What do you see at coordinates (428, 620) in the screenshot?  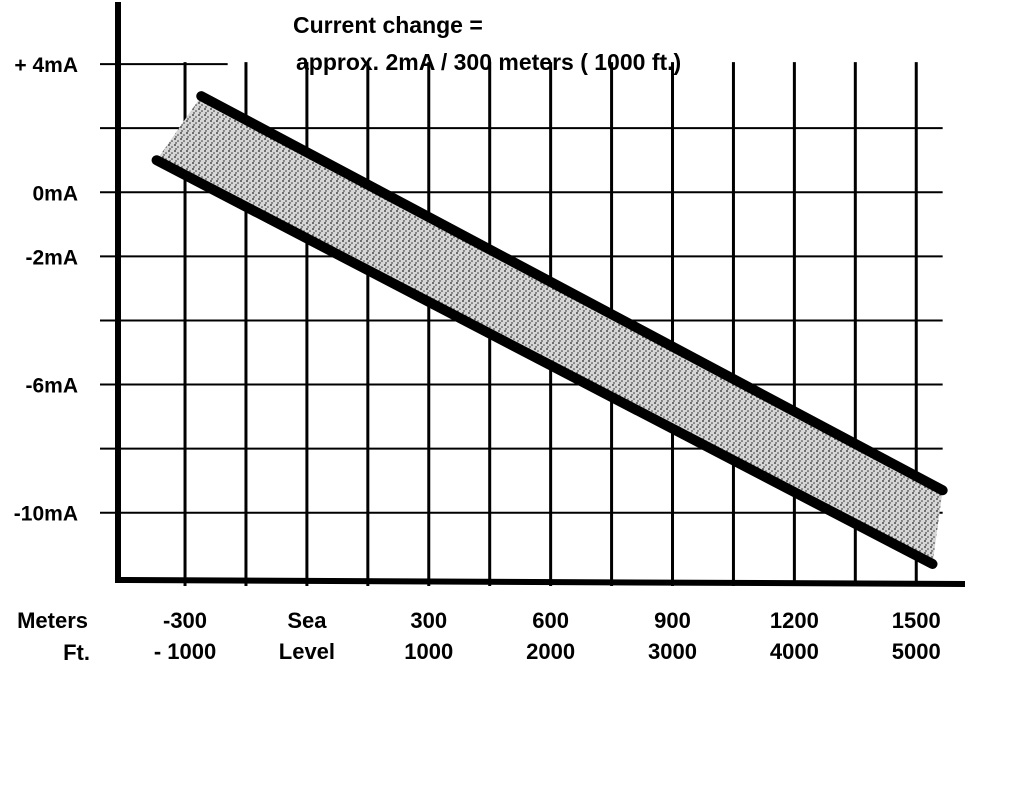 I see `x-tick-label-meters: 300` at bounding box center [428, 620].